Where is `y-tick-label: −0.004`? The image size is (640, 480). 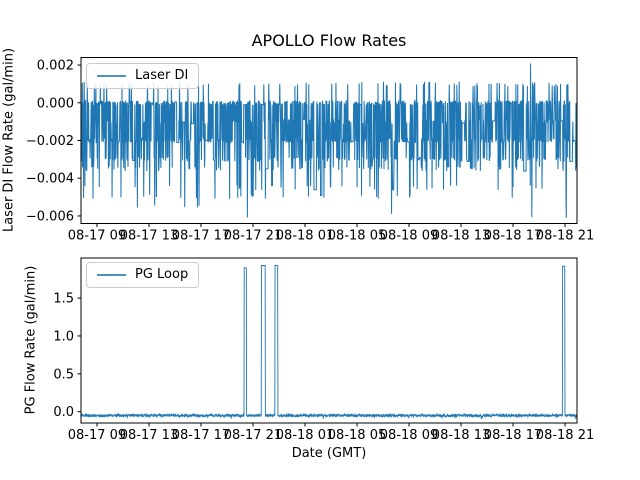 y-tick-label: −0.004 is located at coordinates (50, 179).